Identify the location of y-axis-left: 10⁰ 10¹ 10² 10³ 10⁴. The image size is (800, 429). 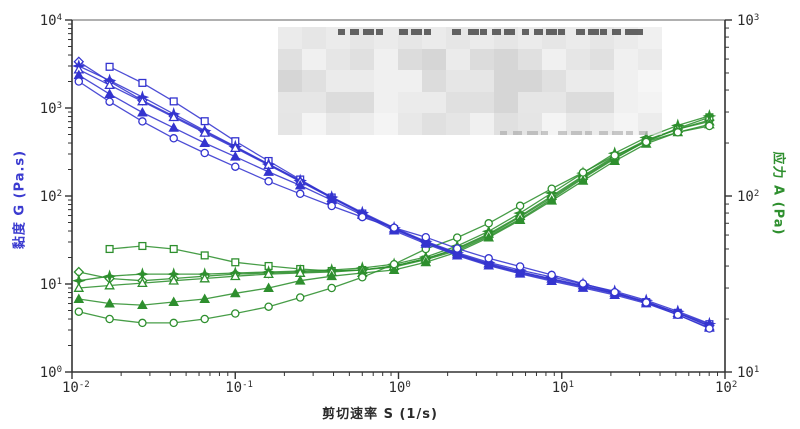
(56, 197).